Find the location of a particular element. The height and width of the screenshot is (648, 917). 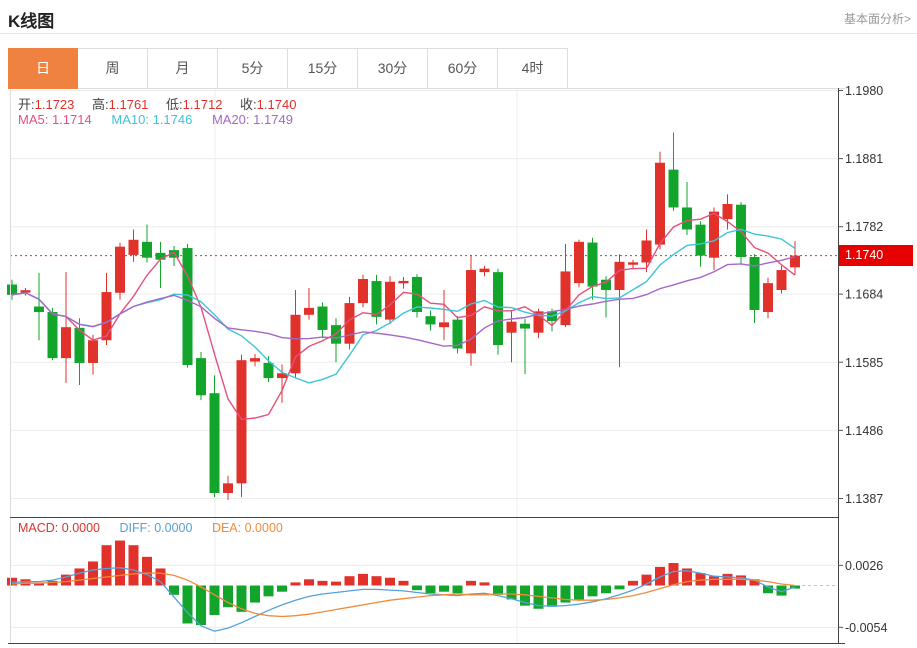

open-value: 1.1723 is located at coordinates (54, 104).